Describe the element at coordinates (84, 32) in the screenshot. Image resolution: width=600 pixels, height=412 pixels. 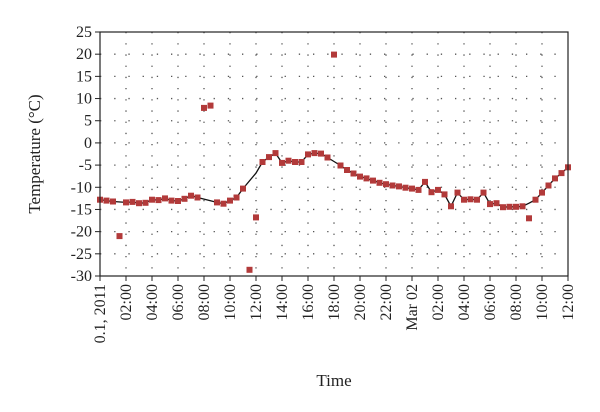
I see `y-tick-label: 25` at that location.